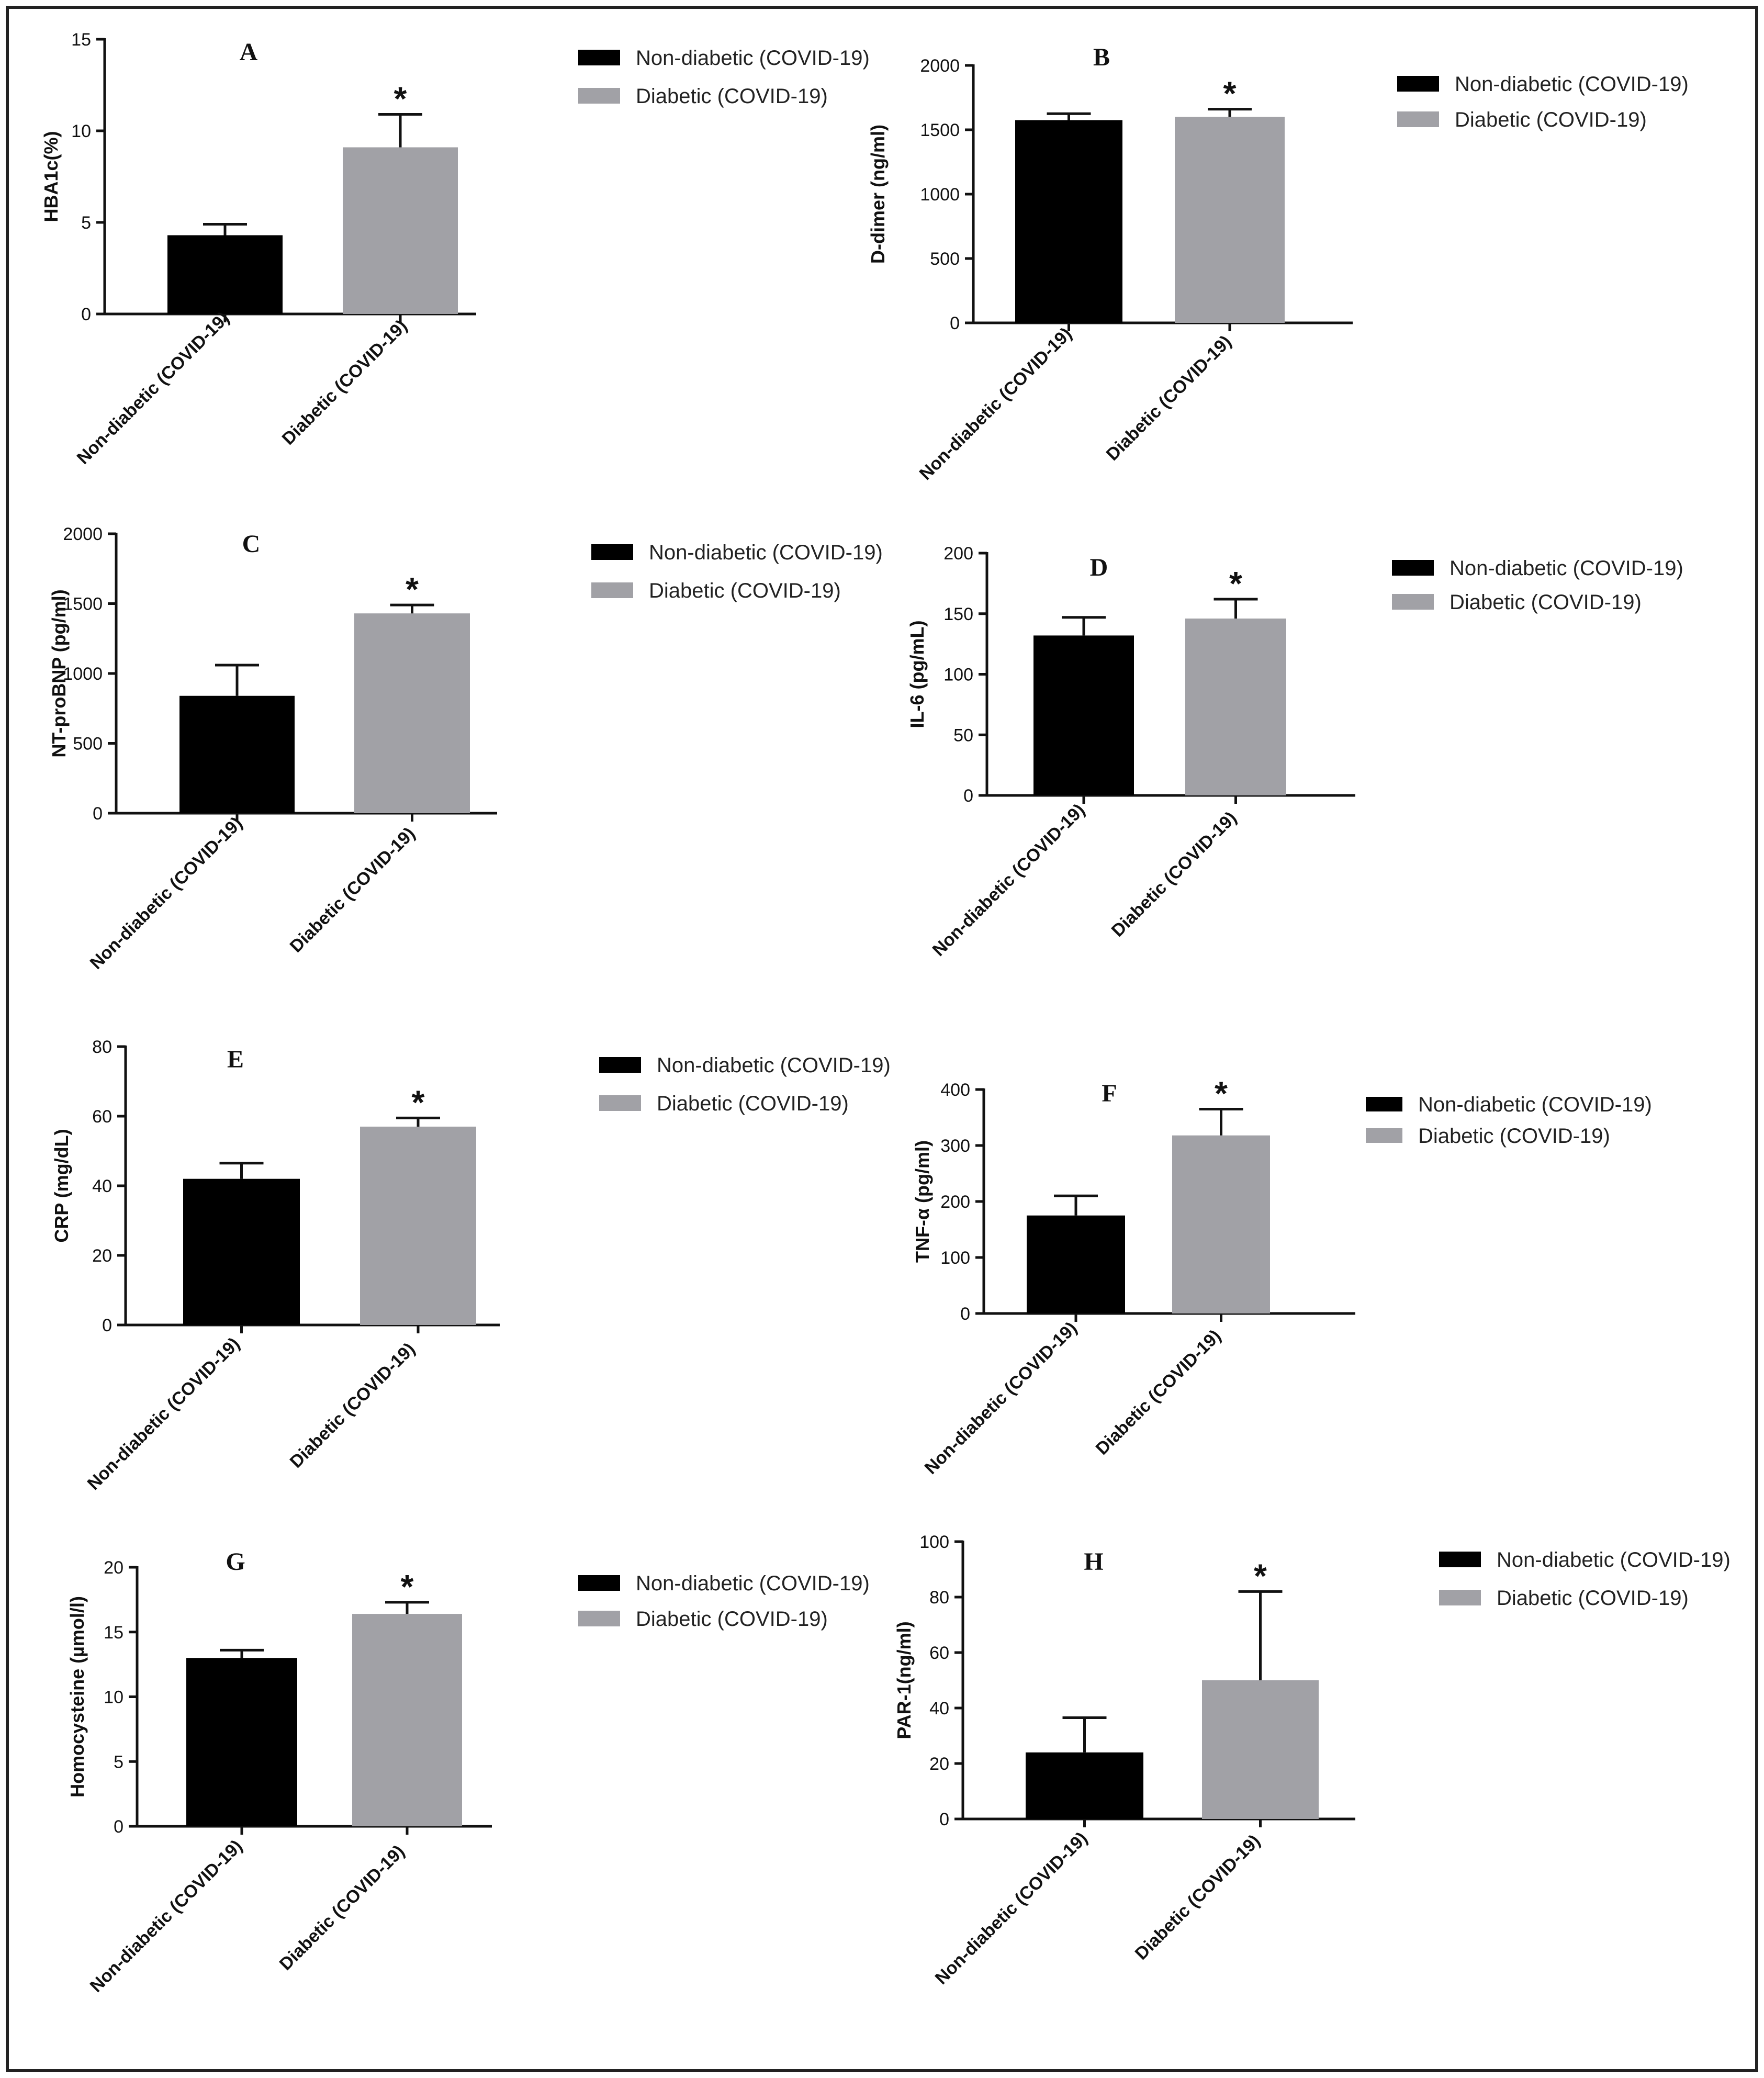 This screenshot has height=2078, width=1764. Describe the element at coordinates (113, 1633) in the screenshot. I see `y-tick-label: 15` at that location.